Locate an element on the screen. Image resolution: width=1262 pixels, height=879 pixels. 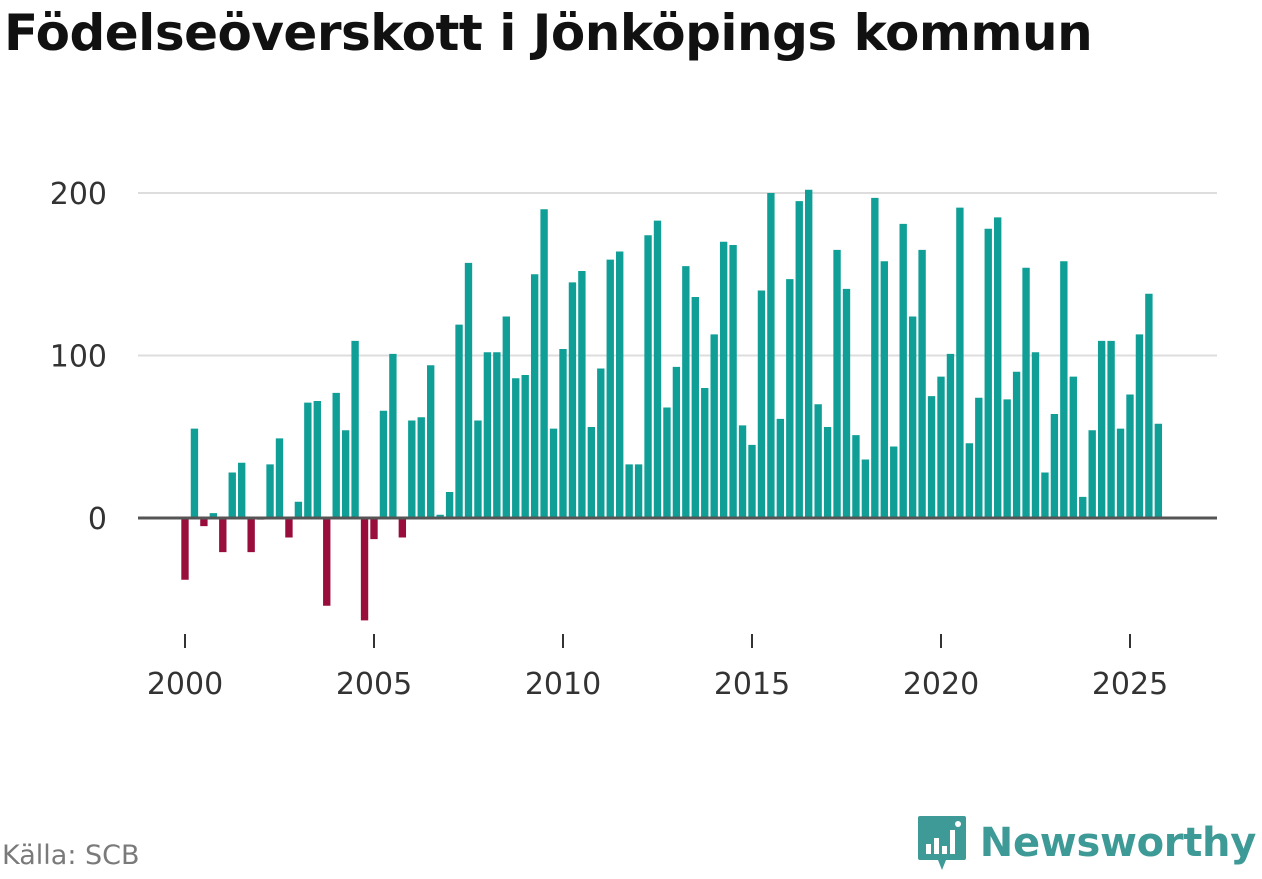
x-axis: 2000 2005 2010 2015 2020 2025 is located at coordinates (657, 668).